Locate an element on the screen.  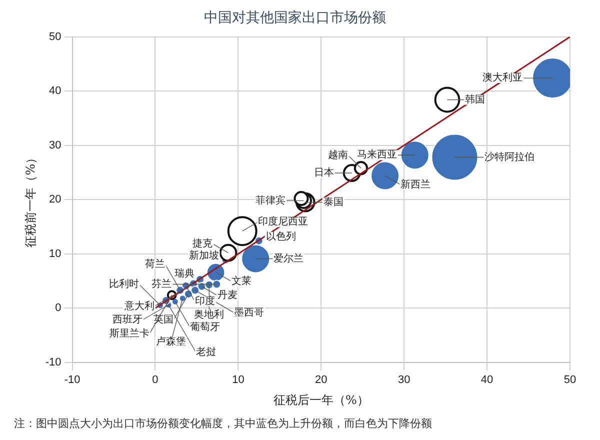
annotation: 芬兰 is located at coordinates (162, 284).